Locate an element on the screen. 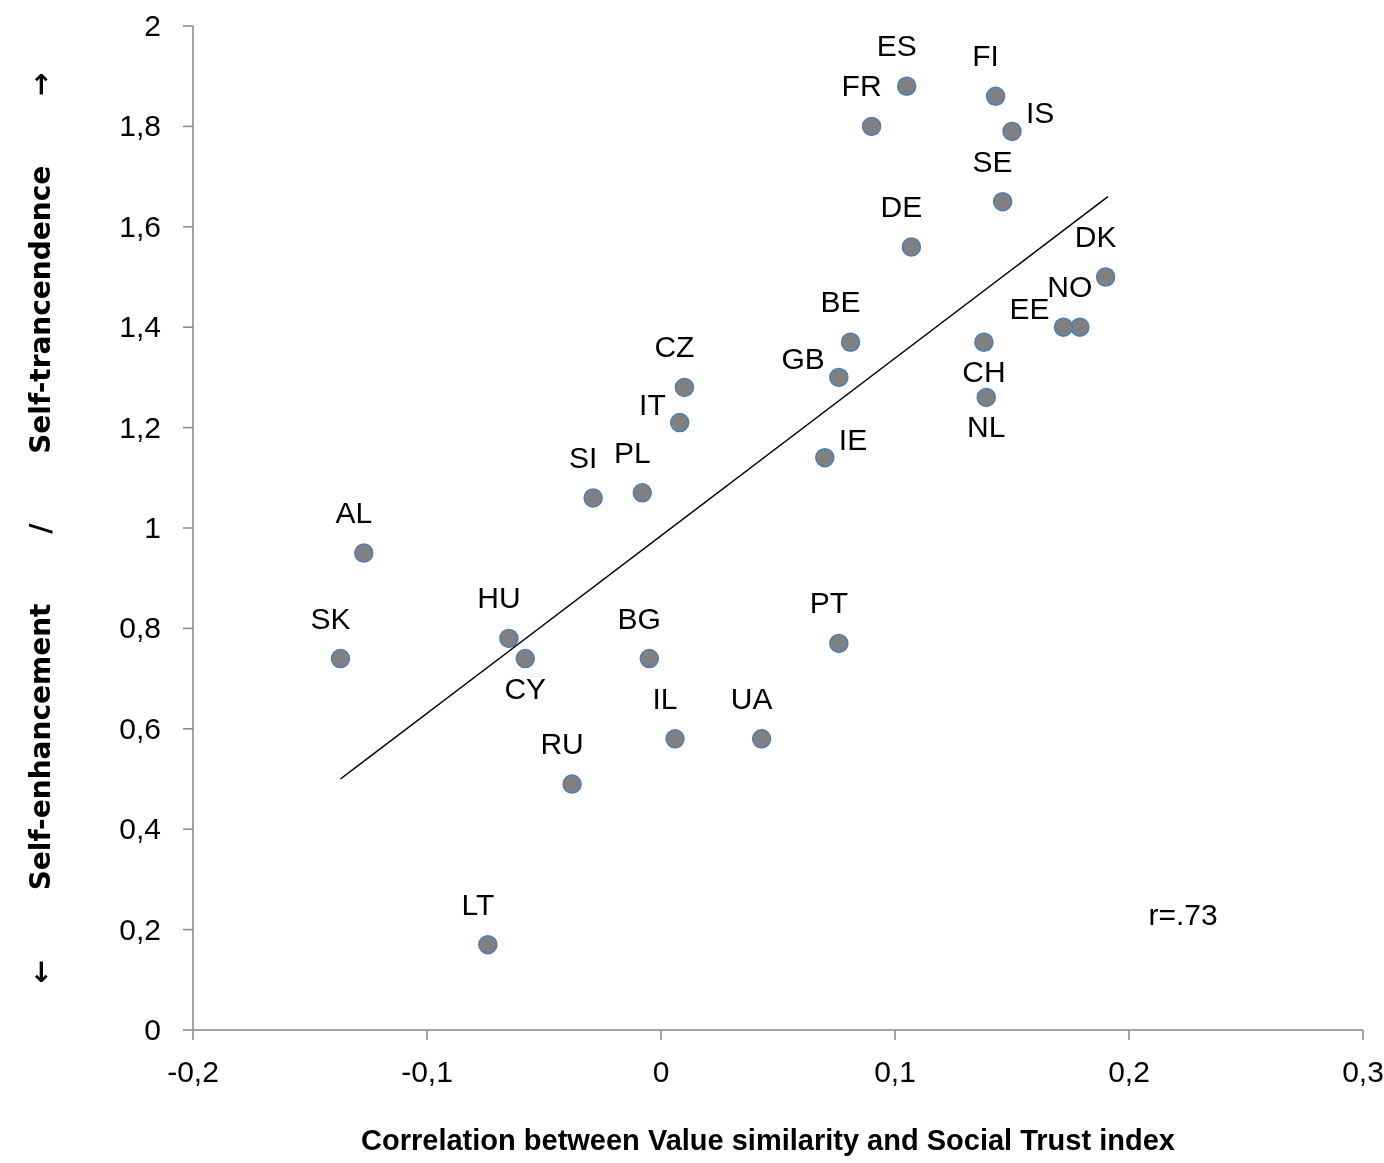 This screenshot has height=1163, width=1384. annotation: BE is located at coordinates (840, 302).